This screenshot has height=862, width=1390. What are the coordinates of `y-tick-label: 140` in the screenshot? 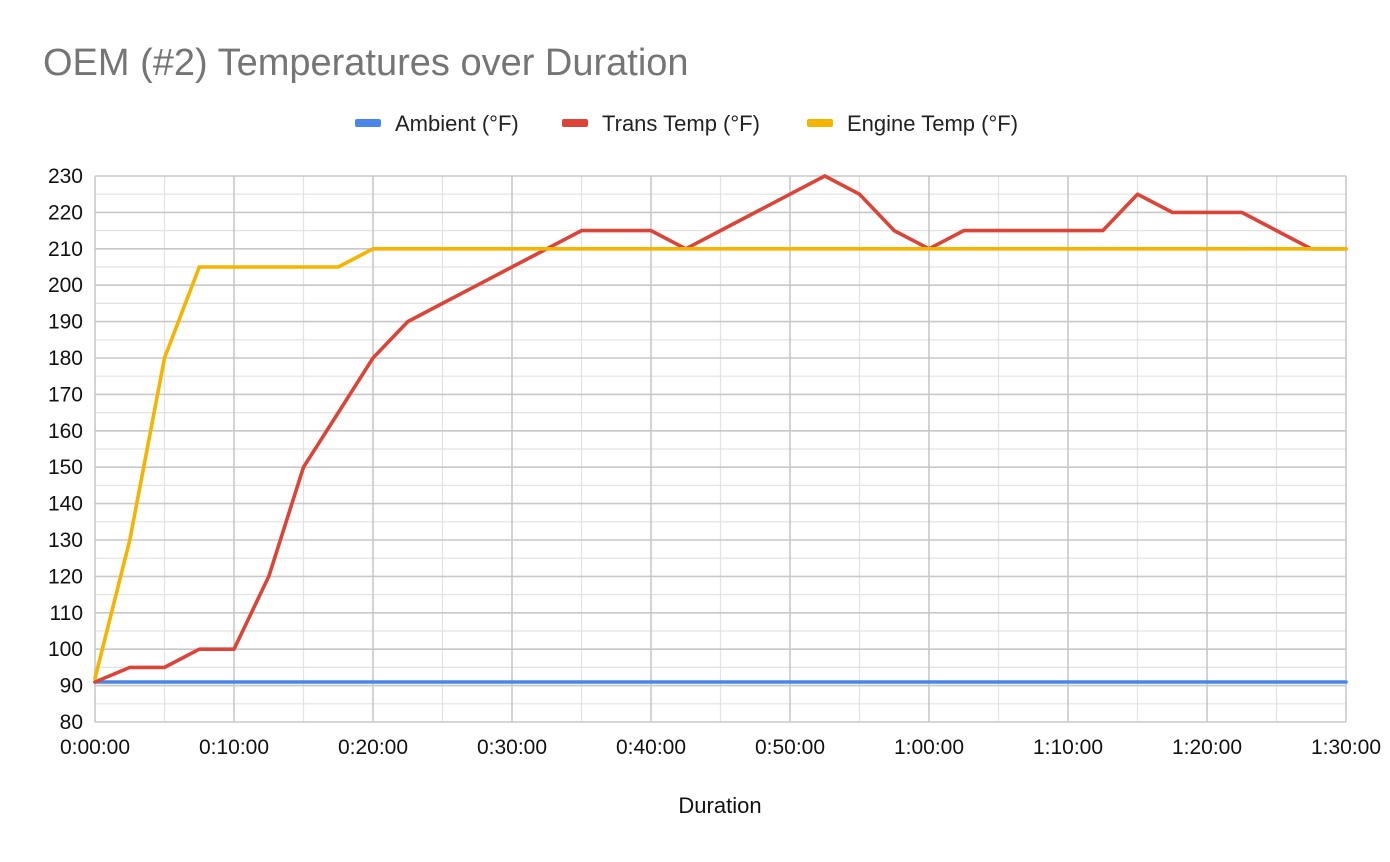 It's located at (65, 504).